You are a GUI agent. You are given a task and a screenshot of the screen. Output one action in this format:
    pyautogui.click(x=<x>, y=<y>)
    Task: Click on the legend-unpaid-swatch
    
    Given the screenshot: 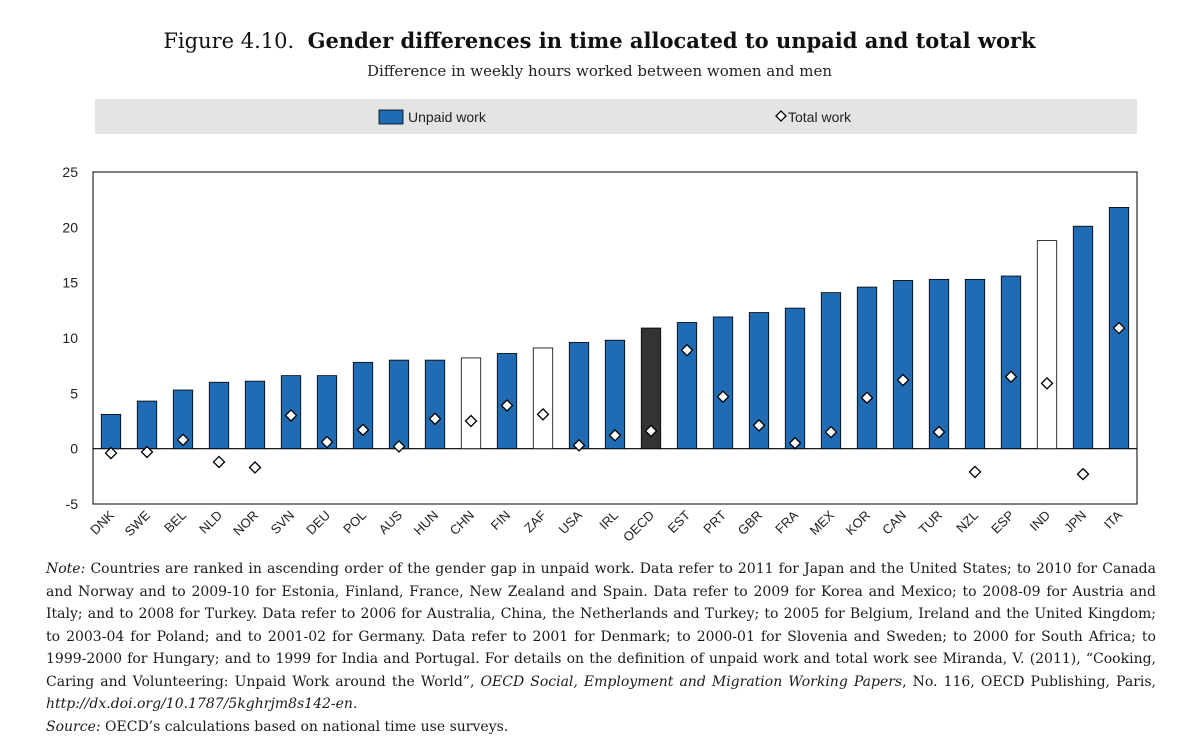 What is the action you would take?
    pyautogui.click(x=391, y=117)
    